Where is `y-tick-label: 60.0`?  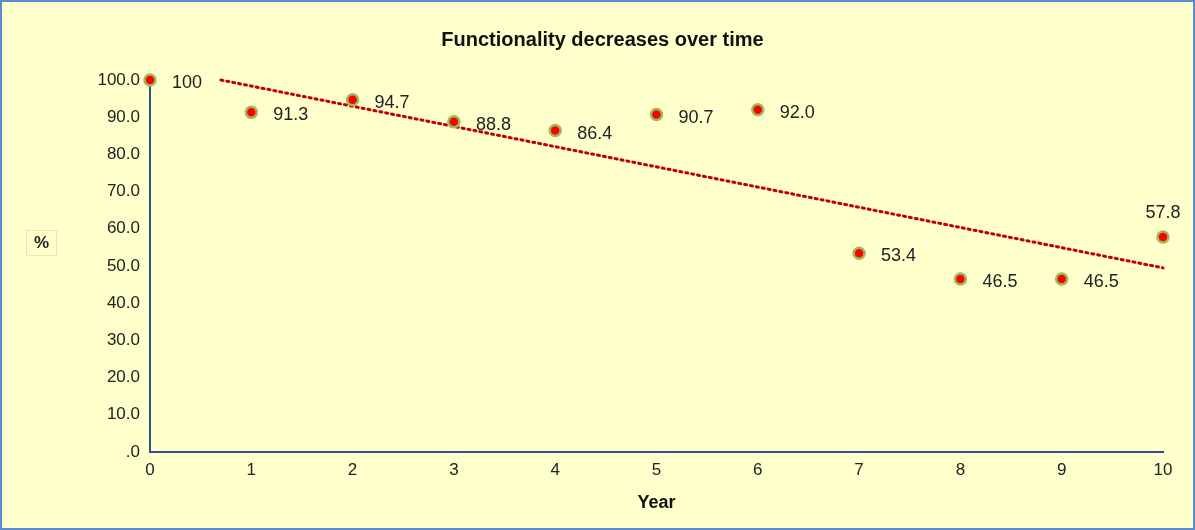 y-tick-label: 60.0 is located at coordinates (123, 228).